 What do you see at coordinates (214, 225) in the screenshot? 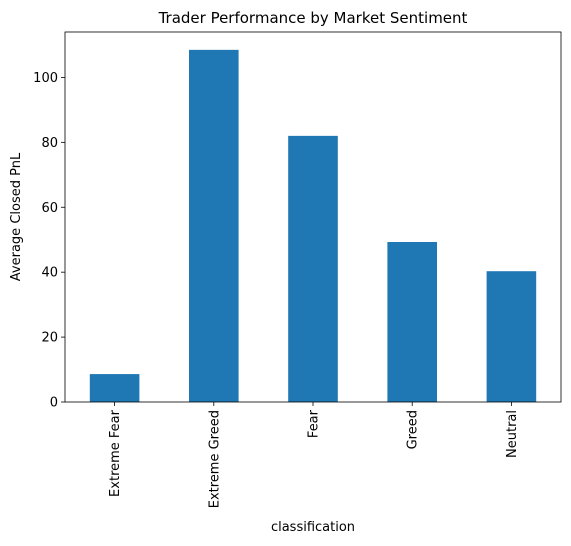
I see `bar-extreme-greed` at bounding box center [214, 225].